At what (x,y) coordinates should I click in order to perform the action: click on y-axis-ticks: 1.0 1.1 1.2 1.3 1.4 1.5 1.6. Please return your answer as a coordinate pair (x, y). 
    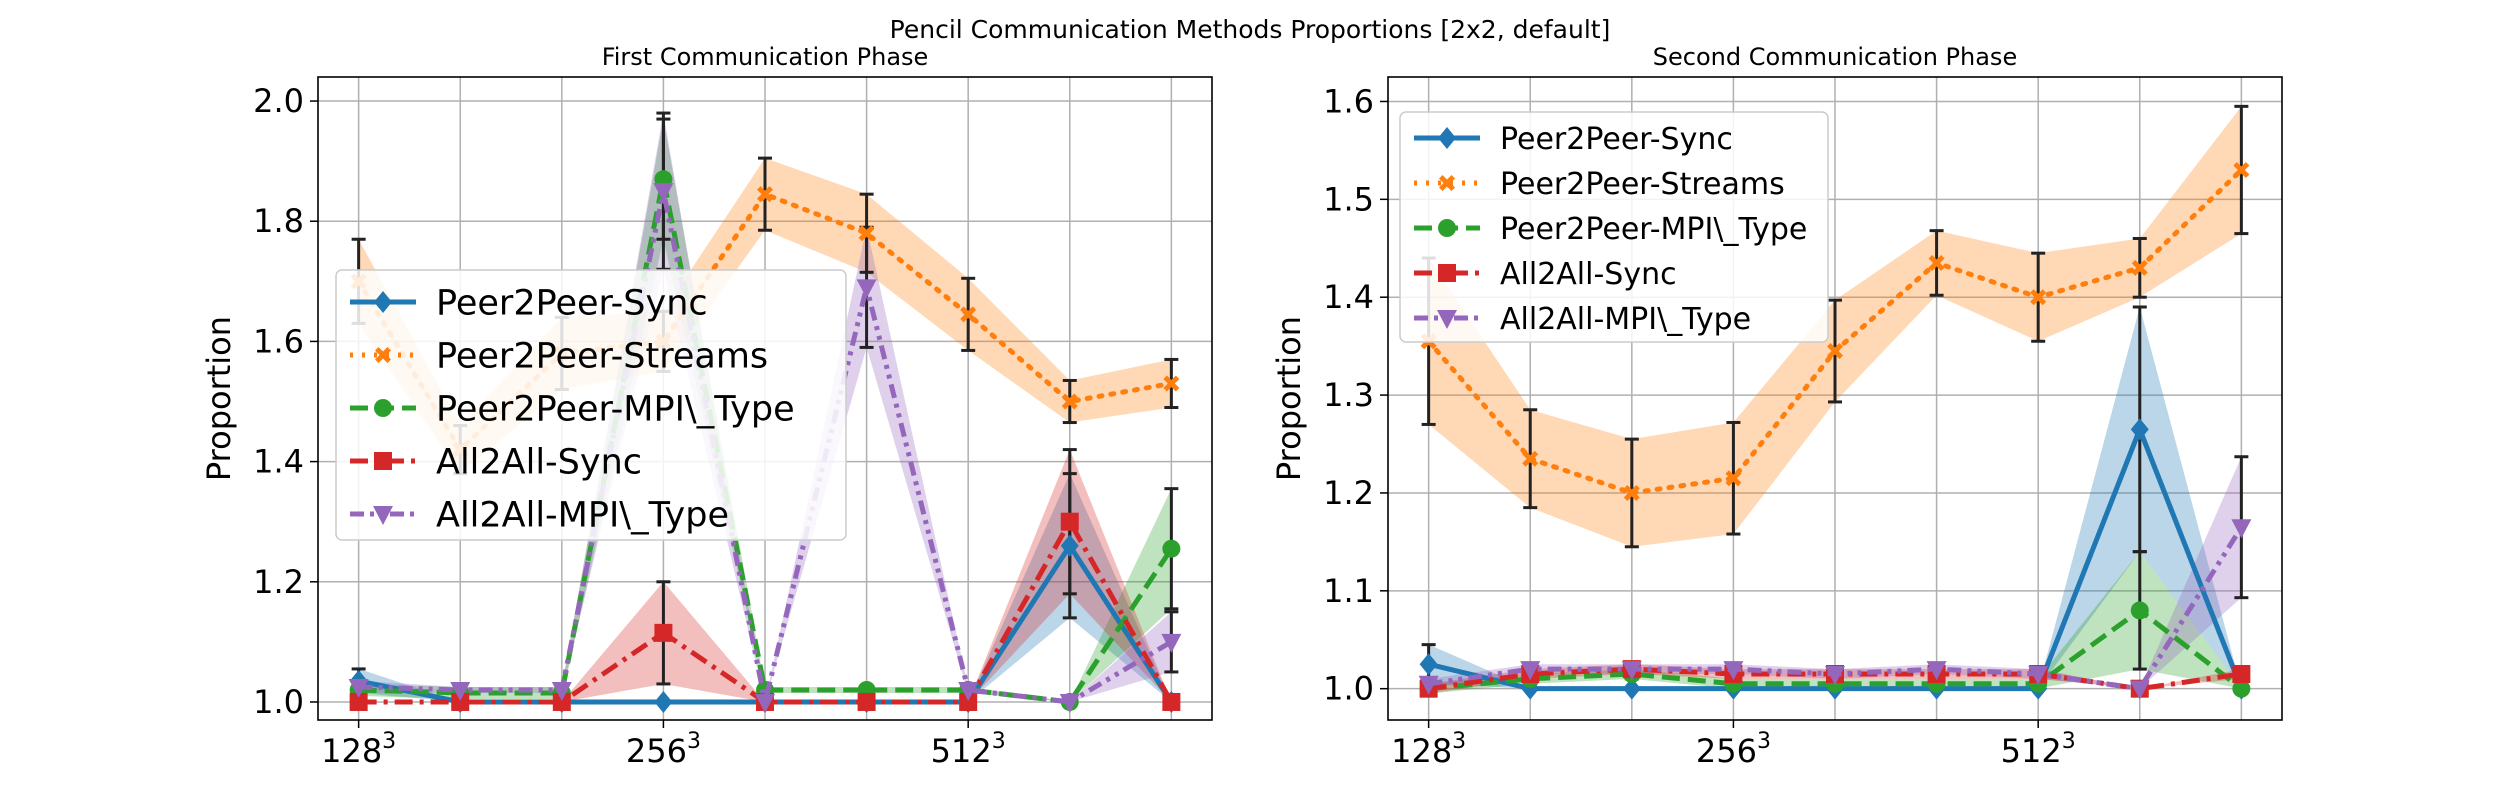
    Looking at the image, I should click on (1355, 395).